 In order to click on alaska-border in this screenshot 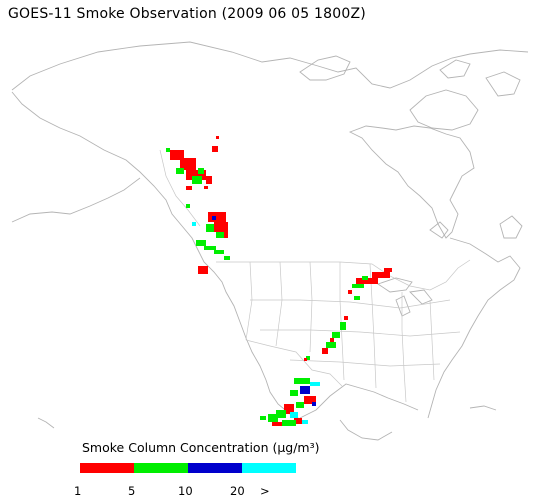, I will do `click(180, 188)`.